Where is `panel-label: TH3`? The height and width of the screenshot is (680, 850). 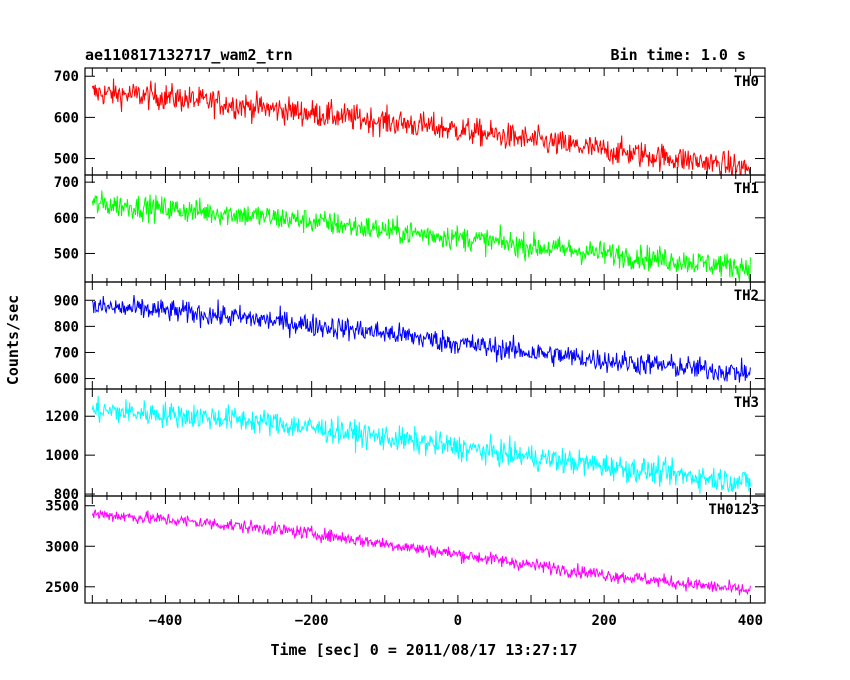 panel-label: TH3 is located at coordinates (746, 403).